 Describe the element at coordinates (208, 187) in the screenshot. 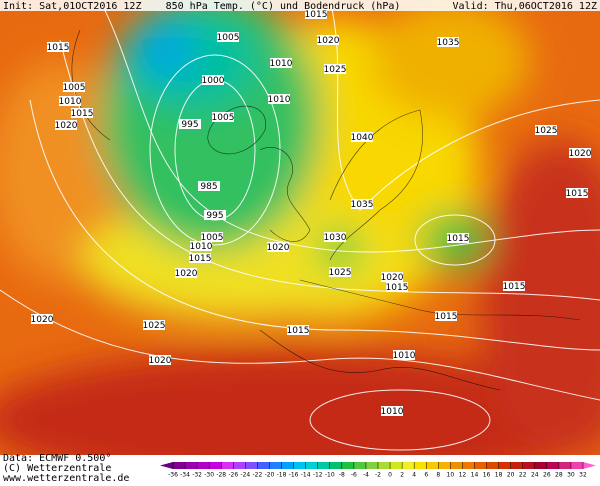

I see `isobar-label: 985` at that location.